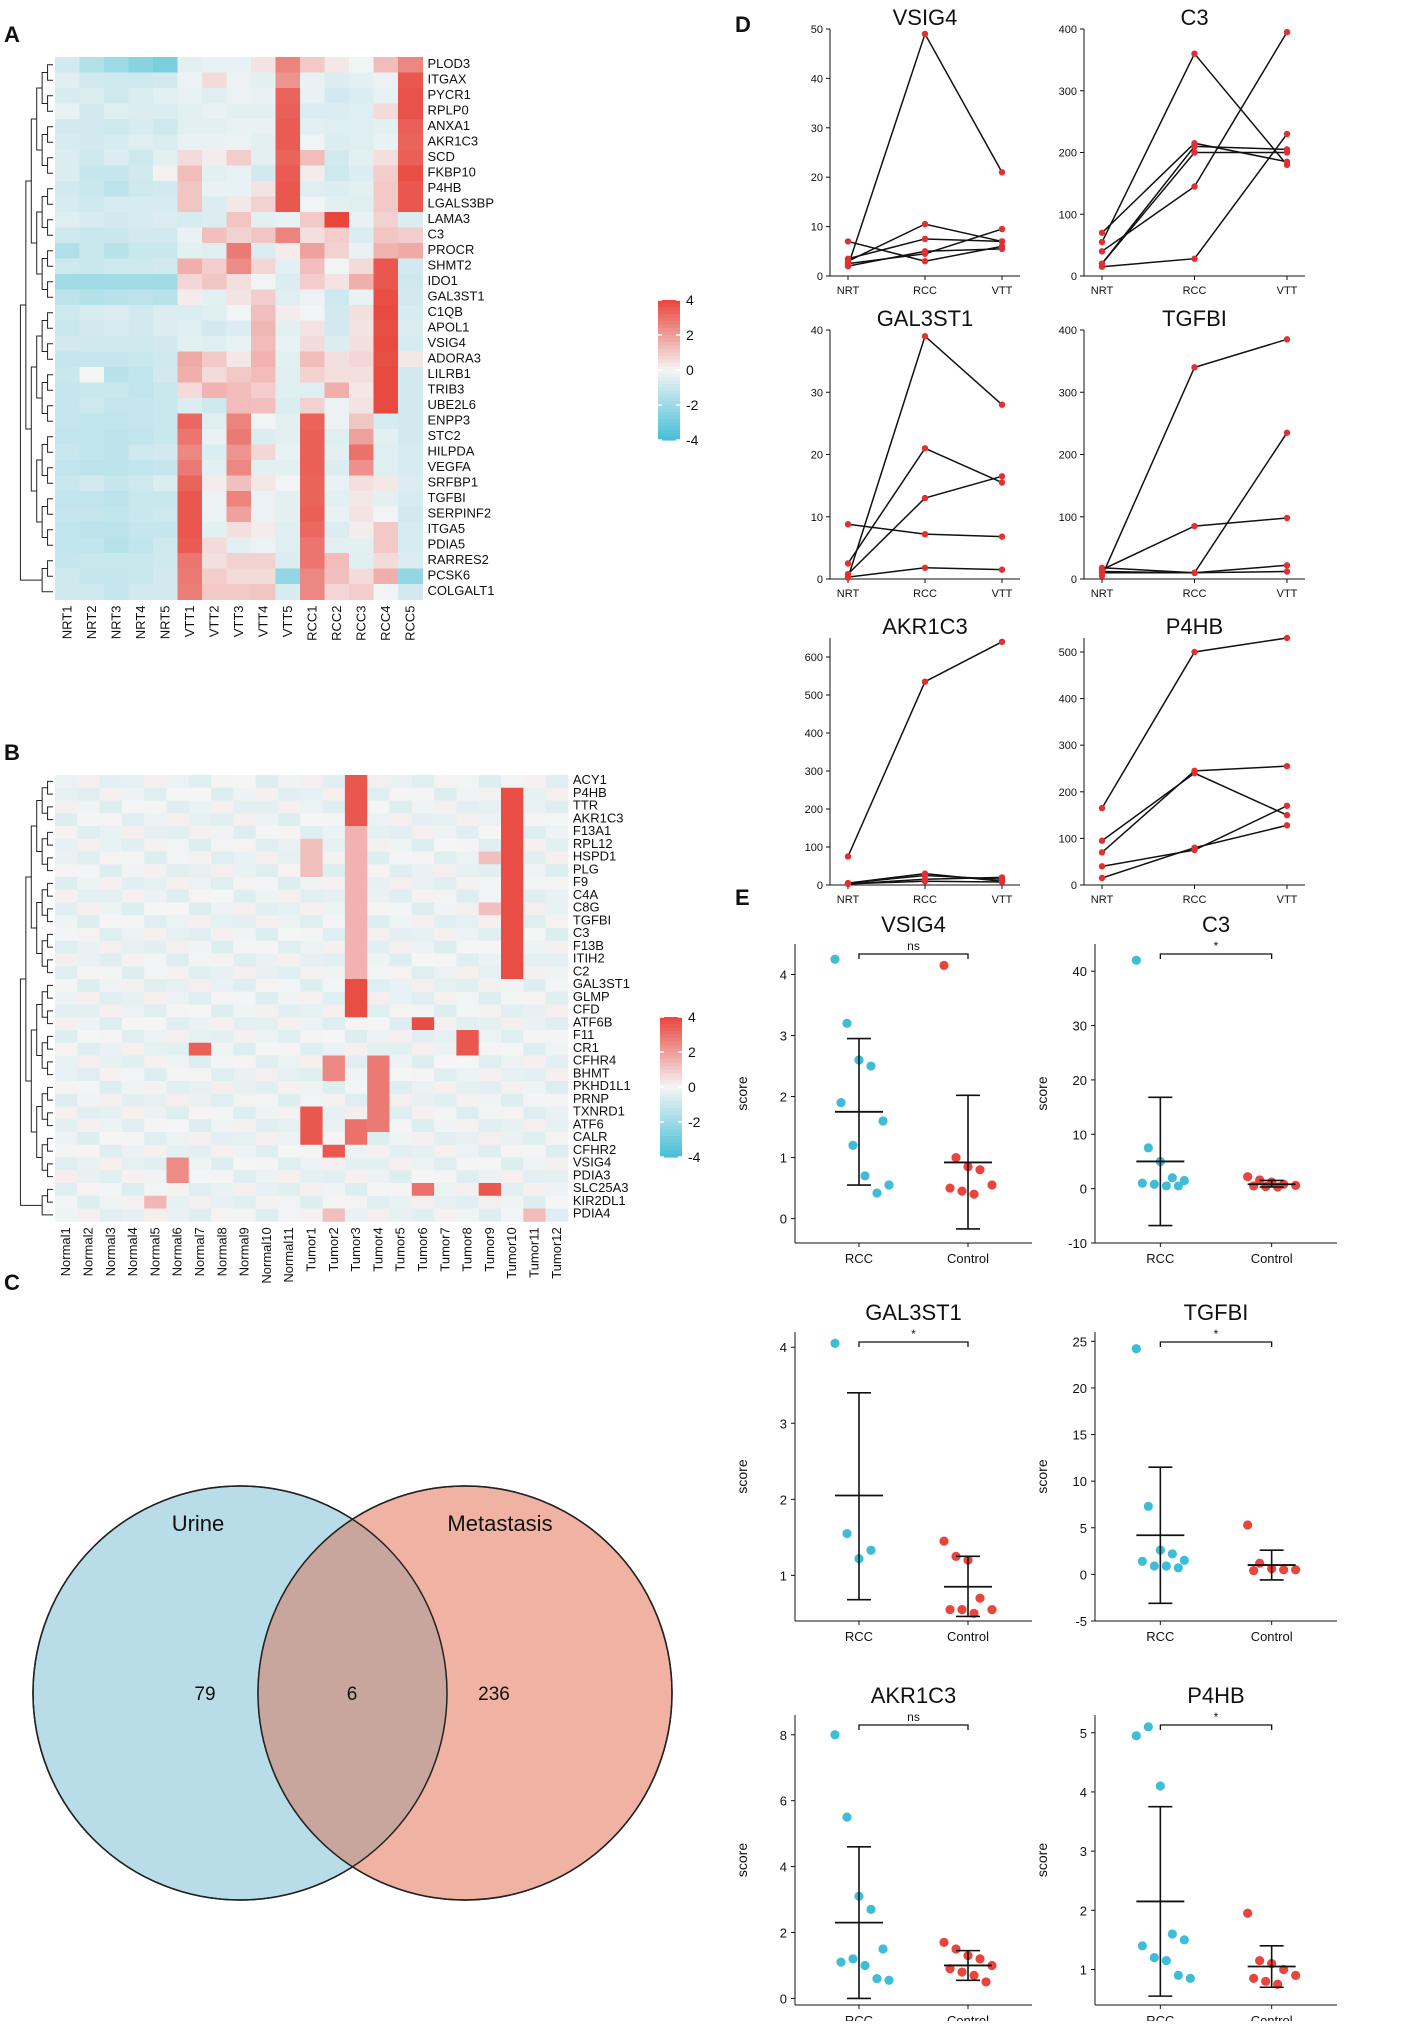 Image resolution: width=1403 pixels, height=2026 pixels. Describe the element at coordinates (1083, 1792) in the screenshot. I see `y-tick-label: 4` at that location.